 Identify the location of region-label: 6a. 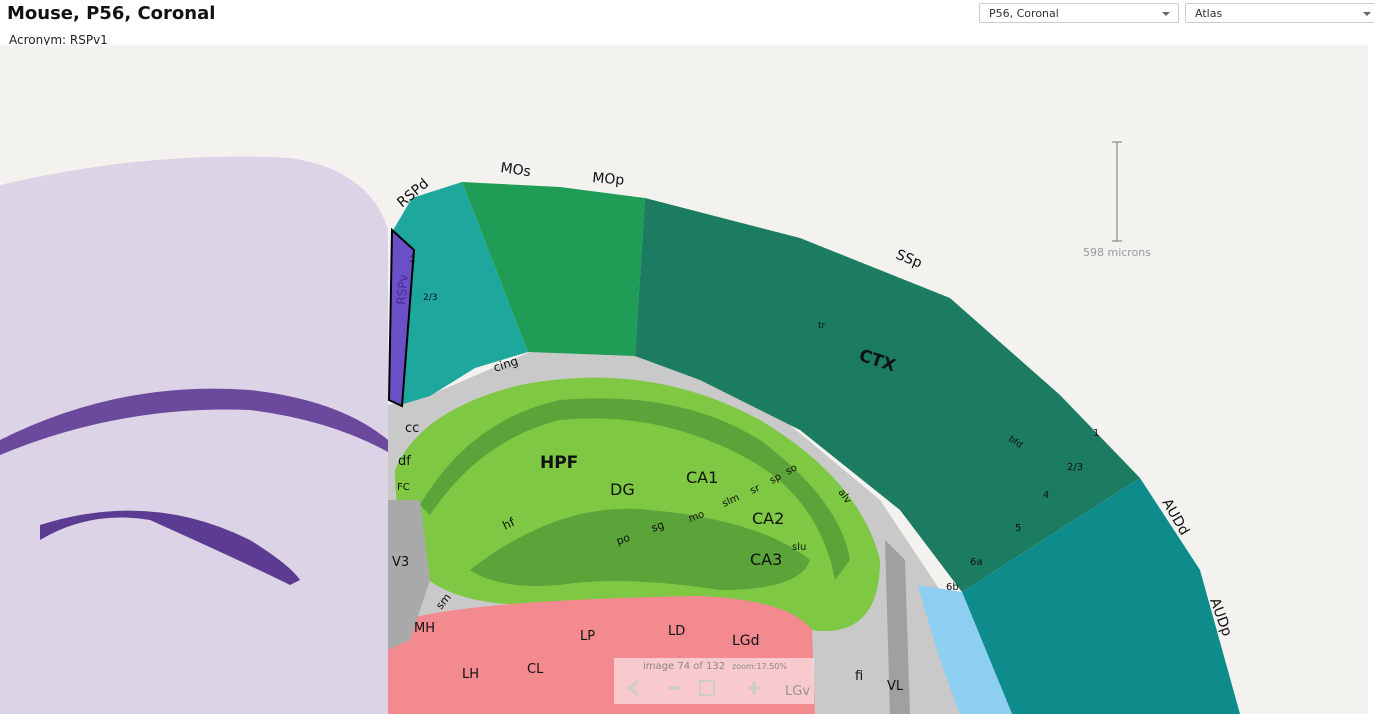
(976, 562).